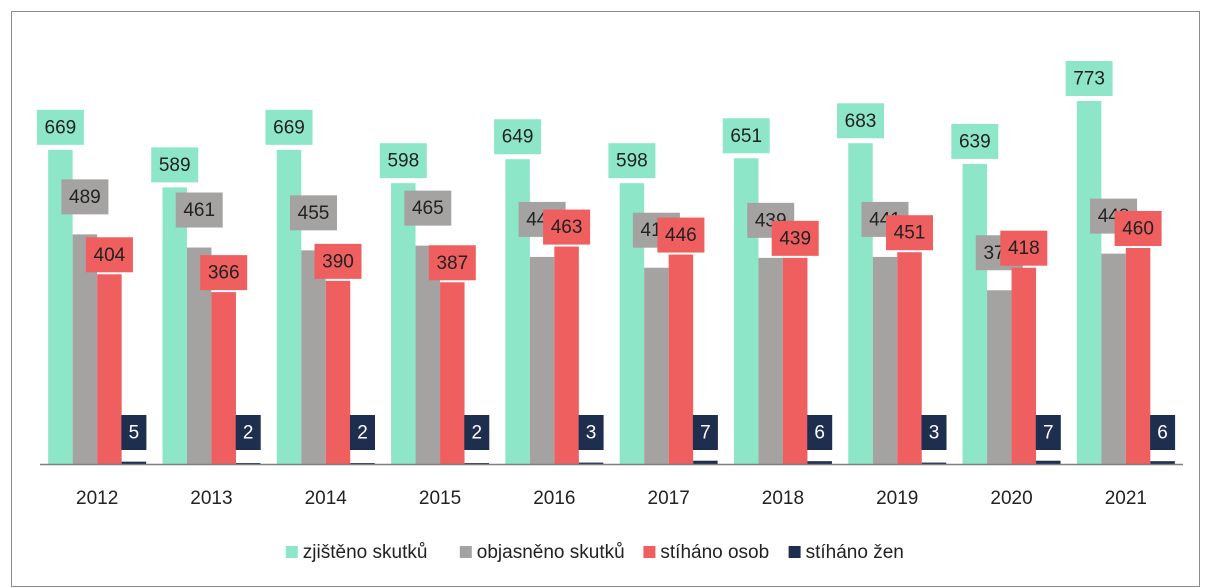 The width and height of the screenshot is (1211, 588). What do you see at coordinates (897, 498) in the screenshot?
I see `x-tick-label: 2019` at bounding box center [897, 498].